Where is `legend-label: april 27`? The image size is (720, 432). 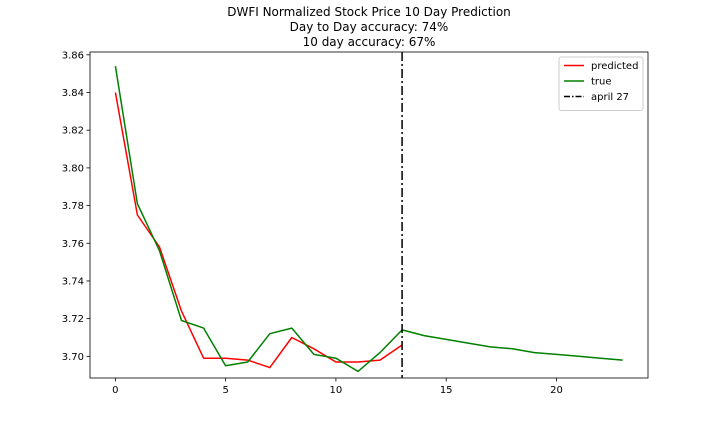
legend-label: april 27 is located at coordinates (610, 97).